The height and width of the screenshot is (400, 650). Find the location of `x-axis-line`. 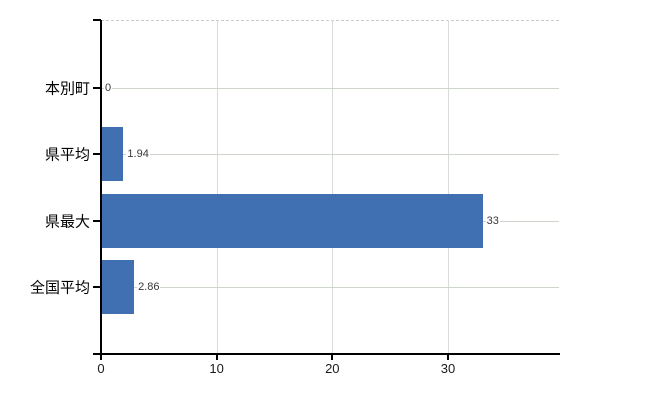

x-axis-line is located at coordinates (326, 354).